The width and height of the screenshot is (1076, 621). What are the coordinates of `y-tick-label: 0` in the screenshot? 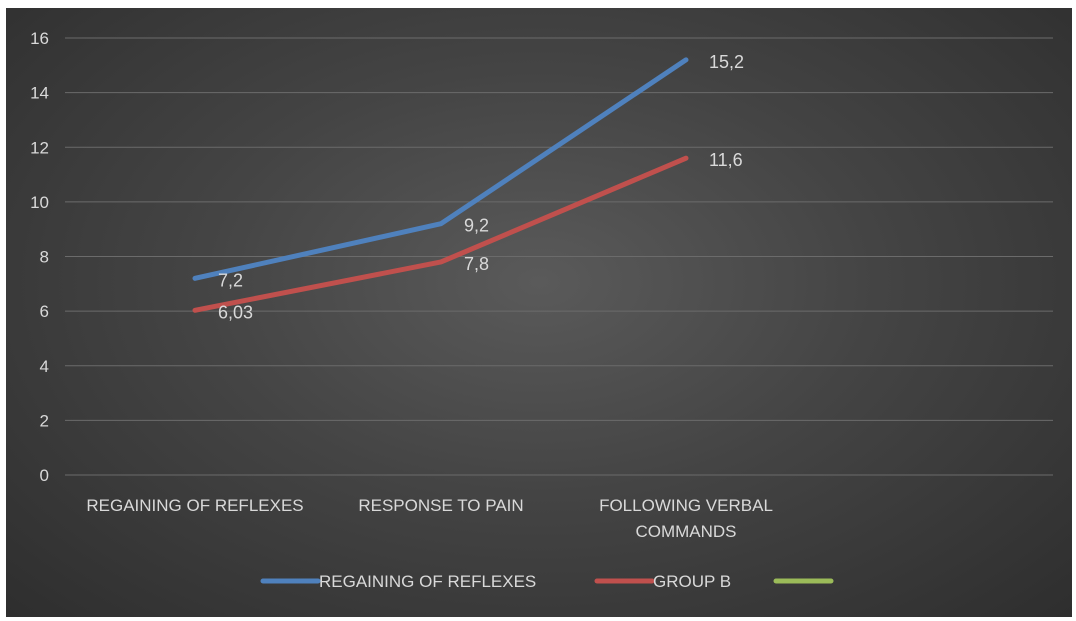 It's located at (44, 475).